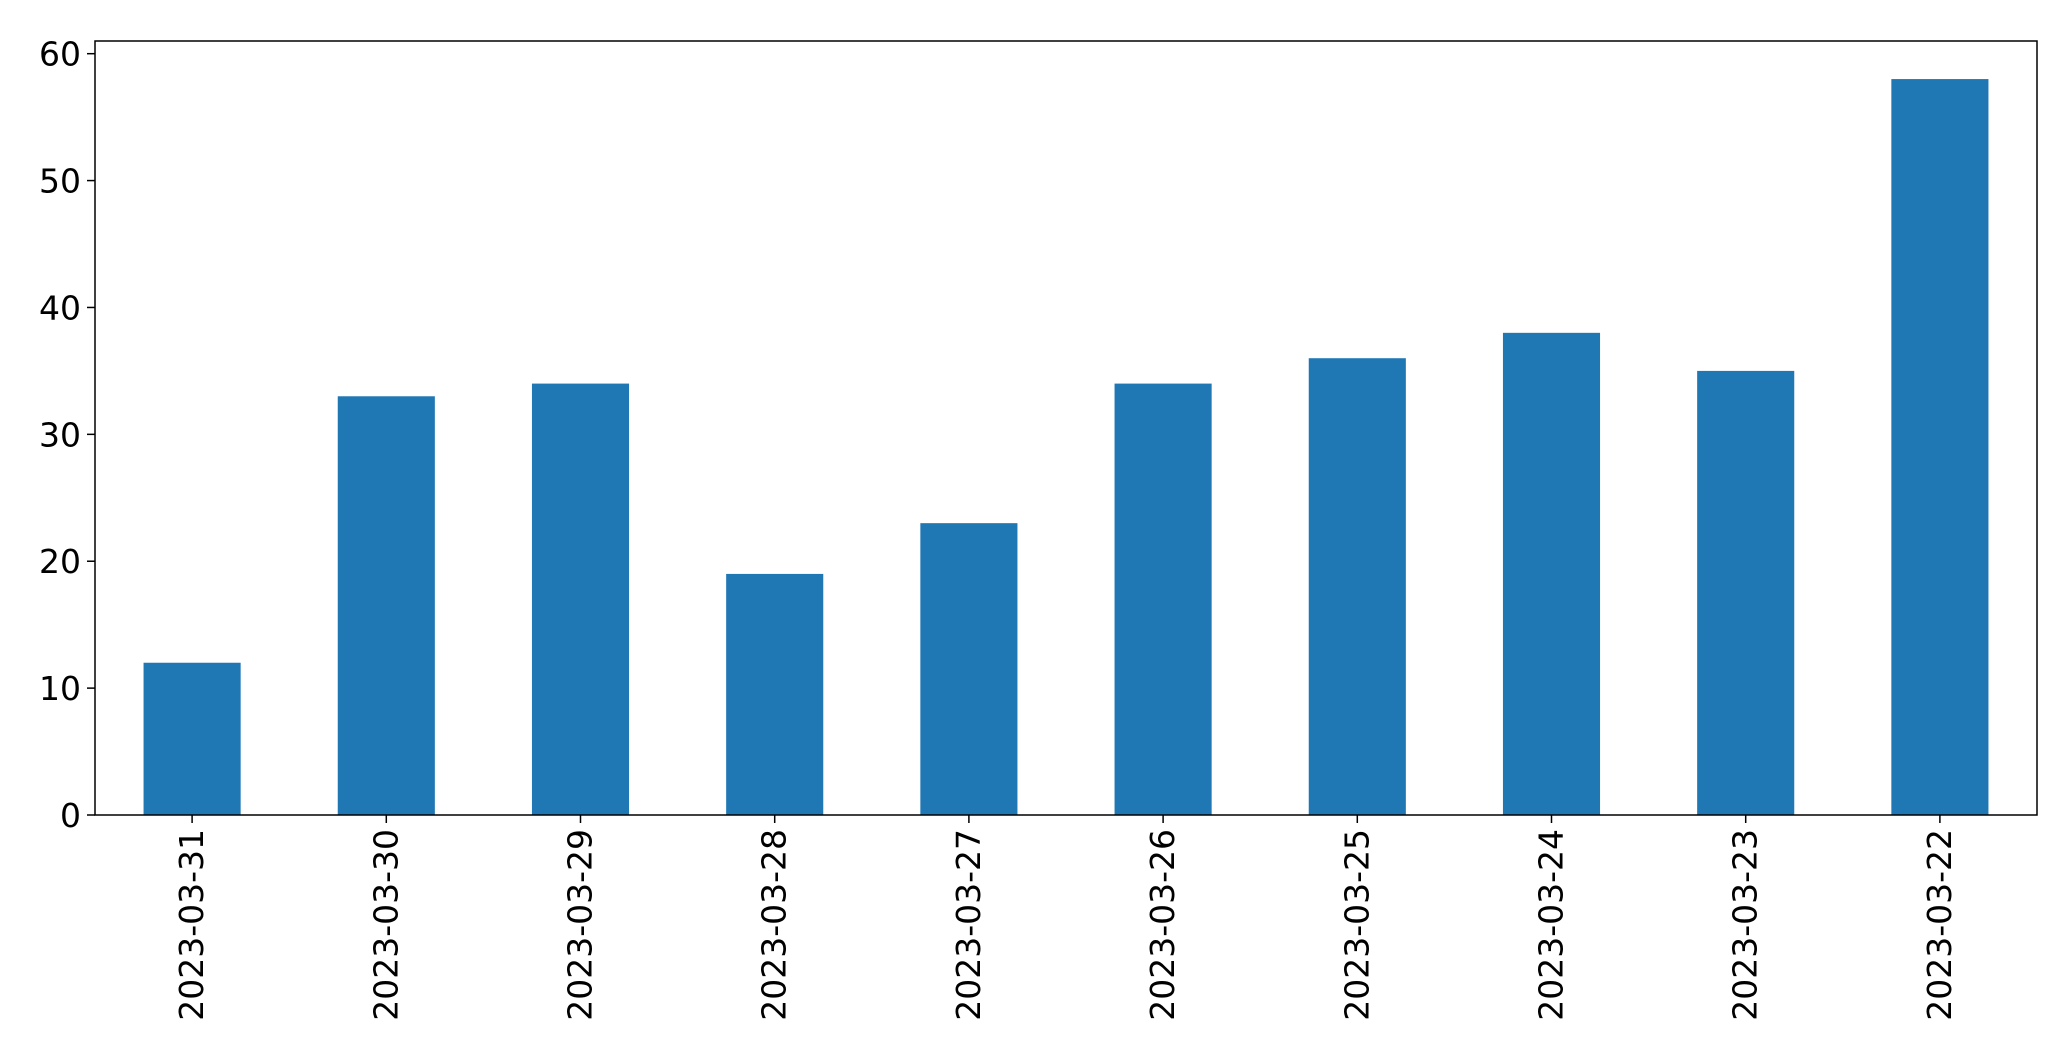 This screenshot has width=2071, height=1063. I want to click on x-tick-label: 2023-03-31, so click(191, 925).